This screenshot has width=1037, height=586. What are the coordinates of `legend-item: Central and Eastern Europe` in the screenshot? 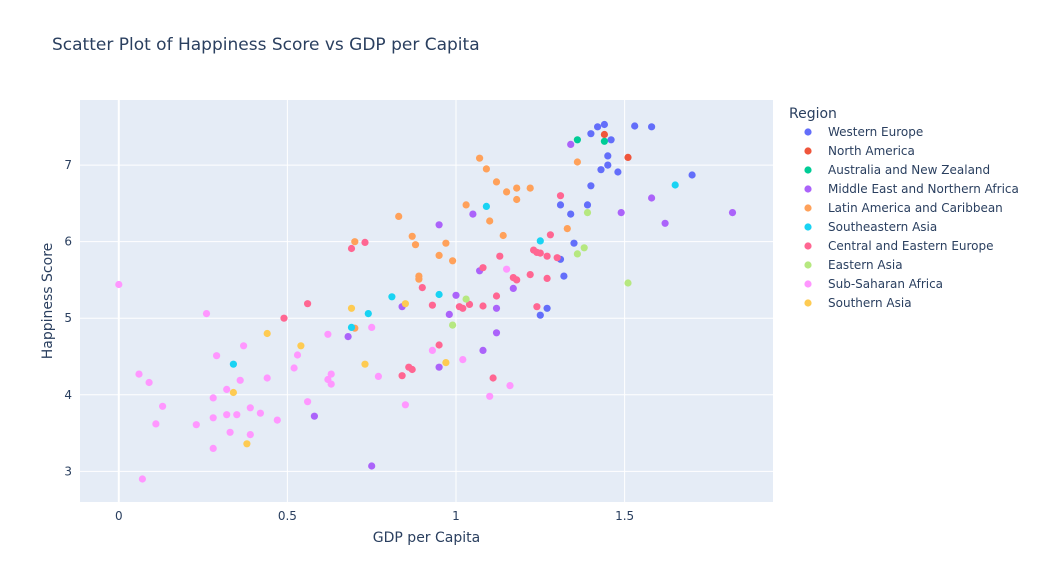 It's located at (899, 246).